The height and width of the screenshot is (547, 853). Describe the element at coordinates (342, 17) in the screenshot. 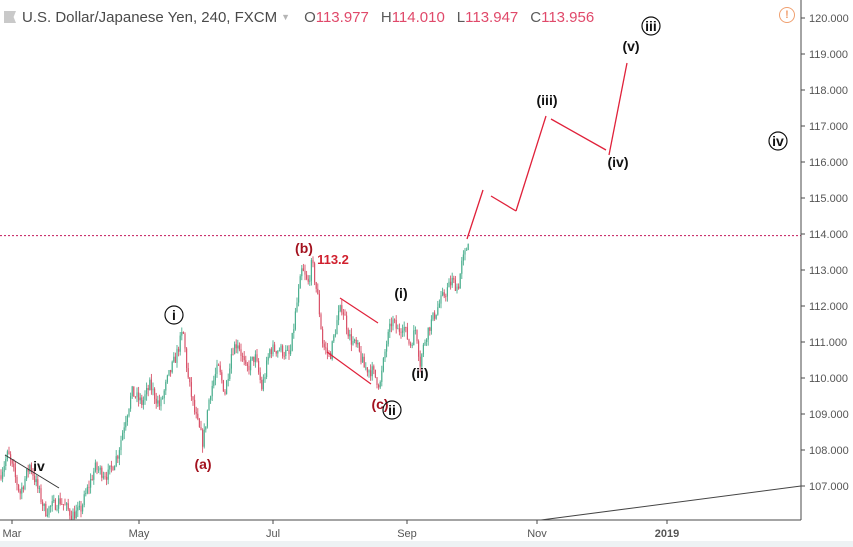

I see `open-value: 113.977` at that location.